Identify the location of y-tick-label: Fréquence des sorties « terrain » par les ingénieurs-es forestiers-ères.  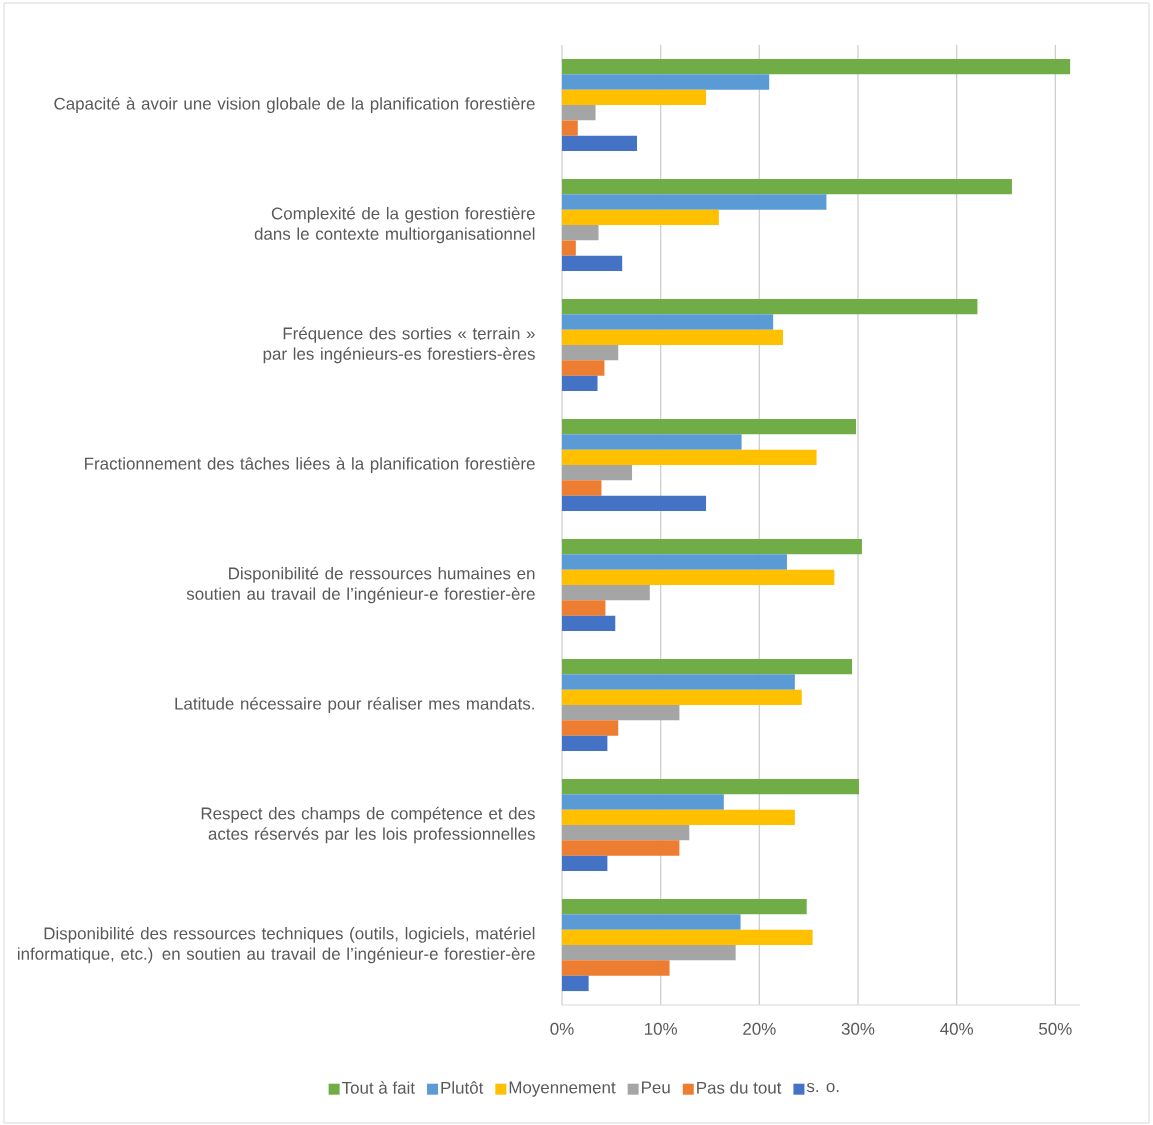
(399, 345).